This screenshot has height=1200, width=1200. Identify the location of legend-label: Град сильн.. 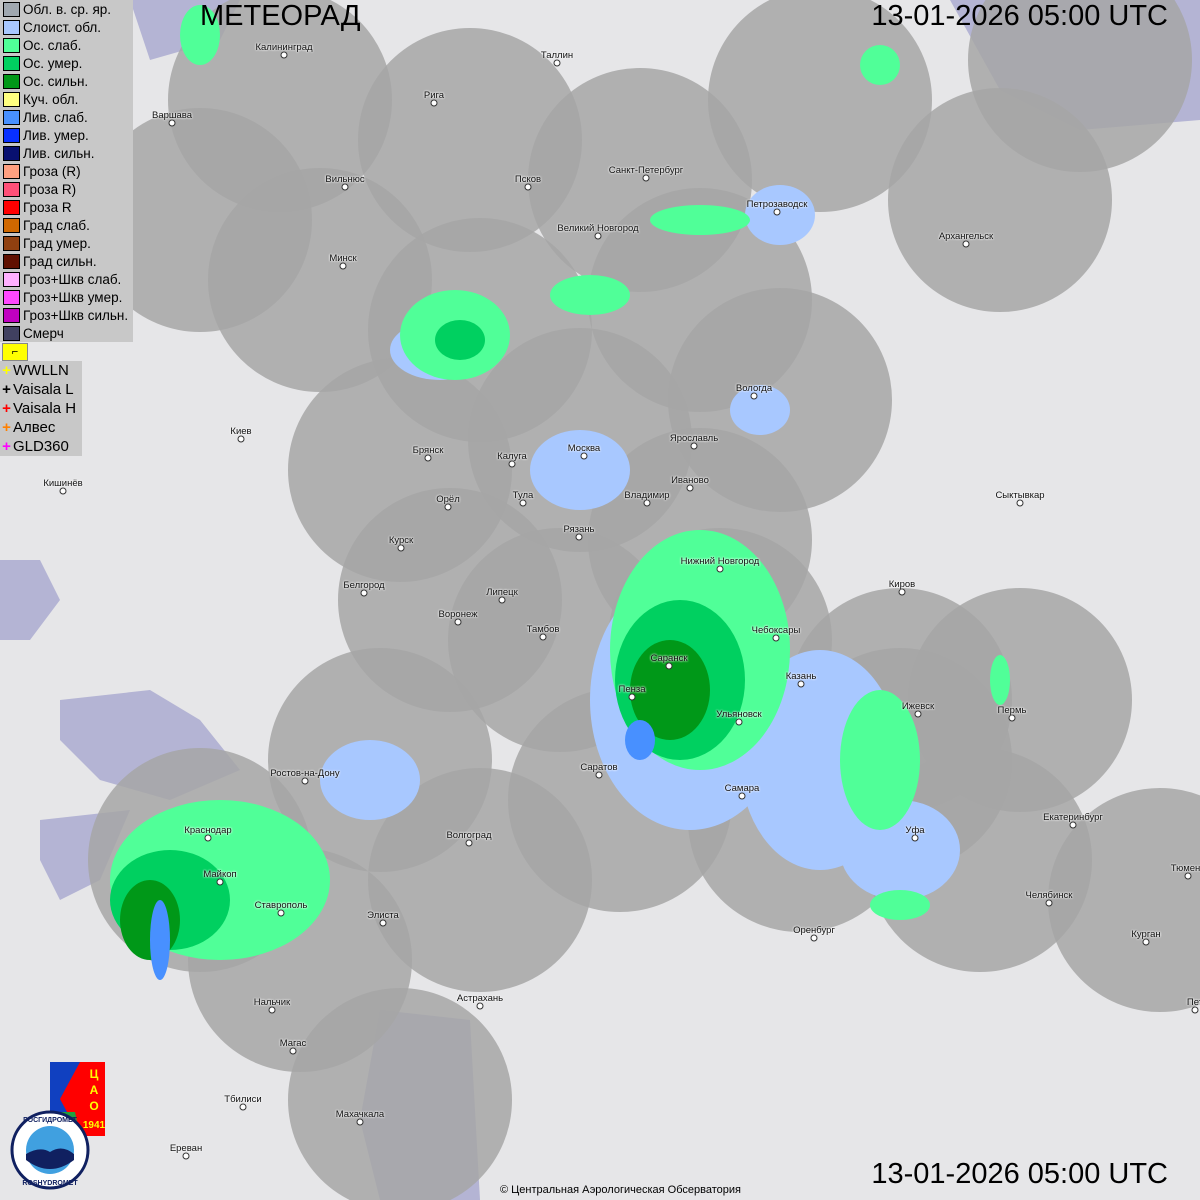
(60, 261).